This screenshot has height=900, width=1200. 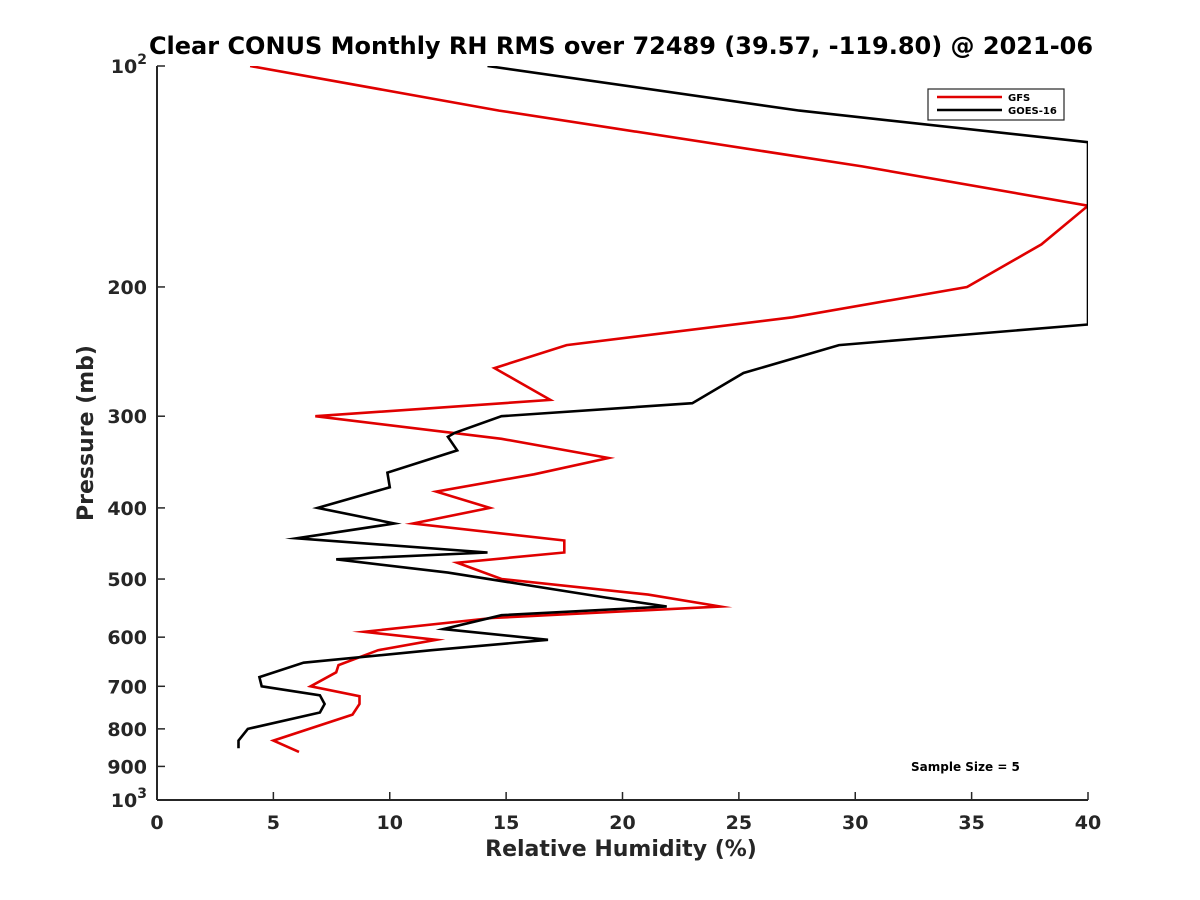 I want to click on y-tick-label-800: 800, so click(x=127, y=730).